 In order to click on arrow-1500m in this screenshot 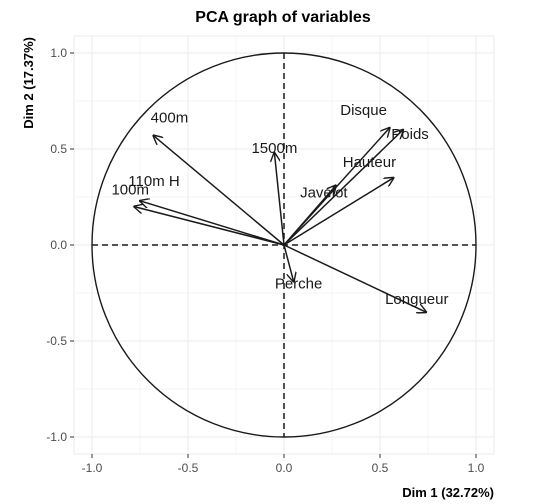, I will do `click(279, 199)`.